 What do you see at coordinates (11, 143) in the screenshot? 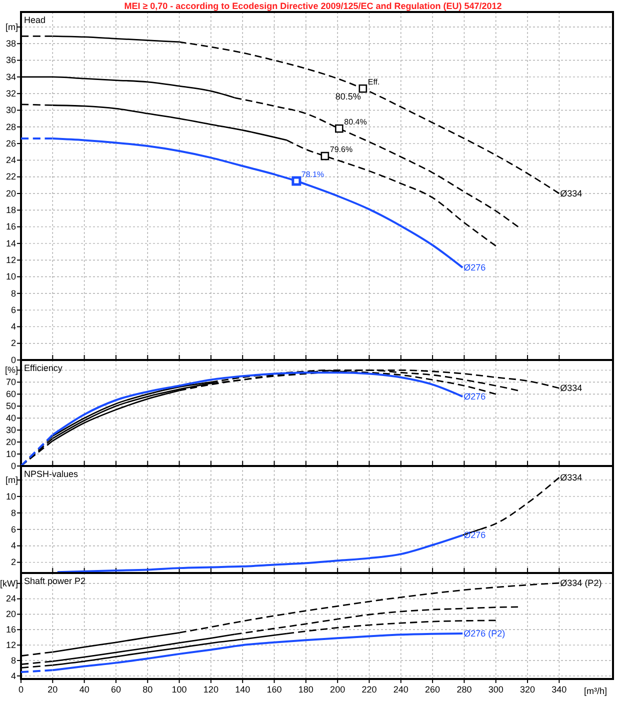
I see `y-tick-label: 26` at bounding box center [11, 143].